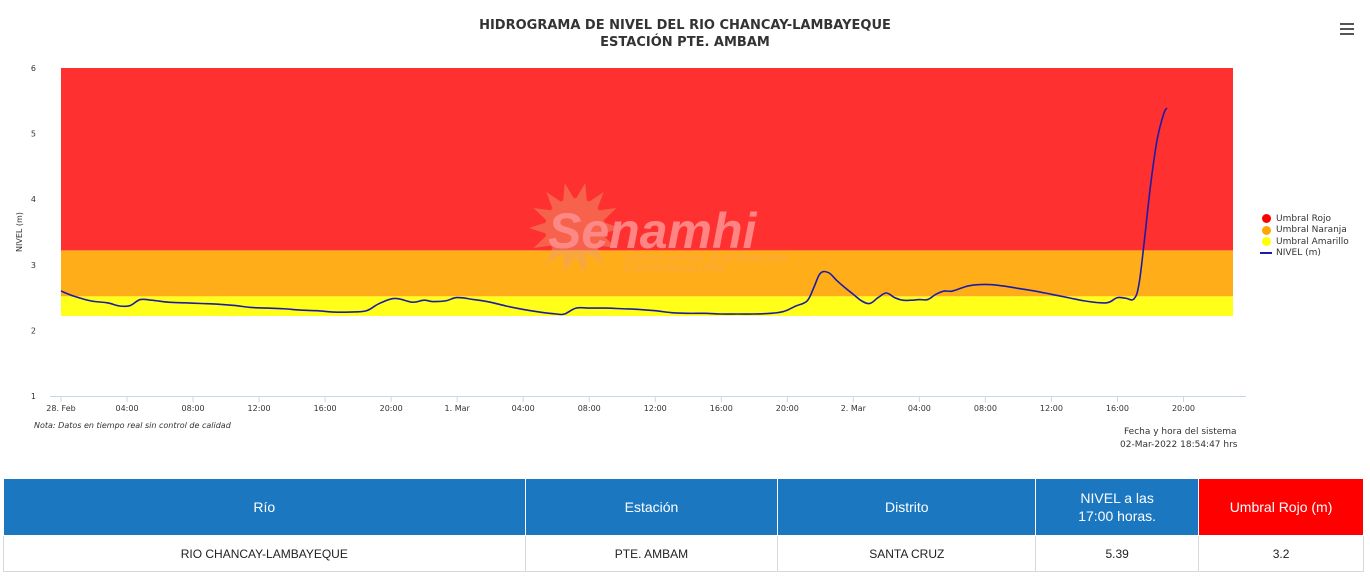 The height and width of the screenshot is (585, 1370). I want to click on cell-estacion: PTE. AMBAM, so click(651, 553).